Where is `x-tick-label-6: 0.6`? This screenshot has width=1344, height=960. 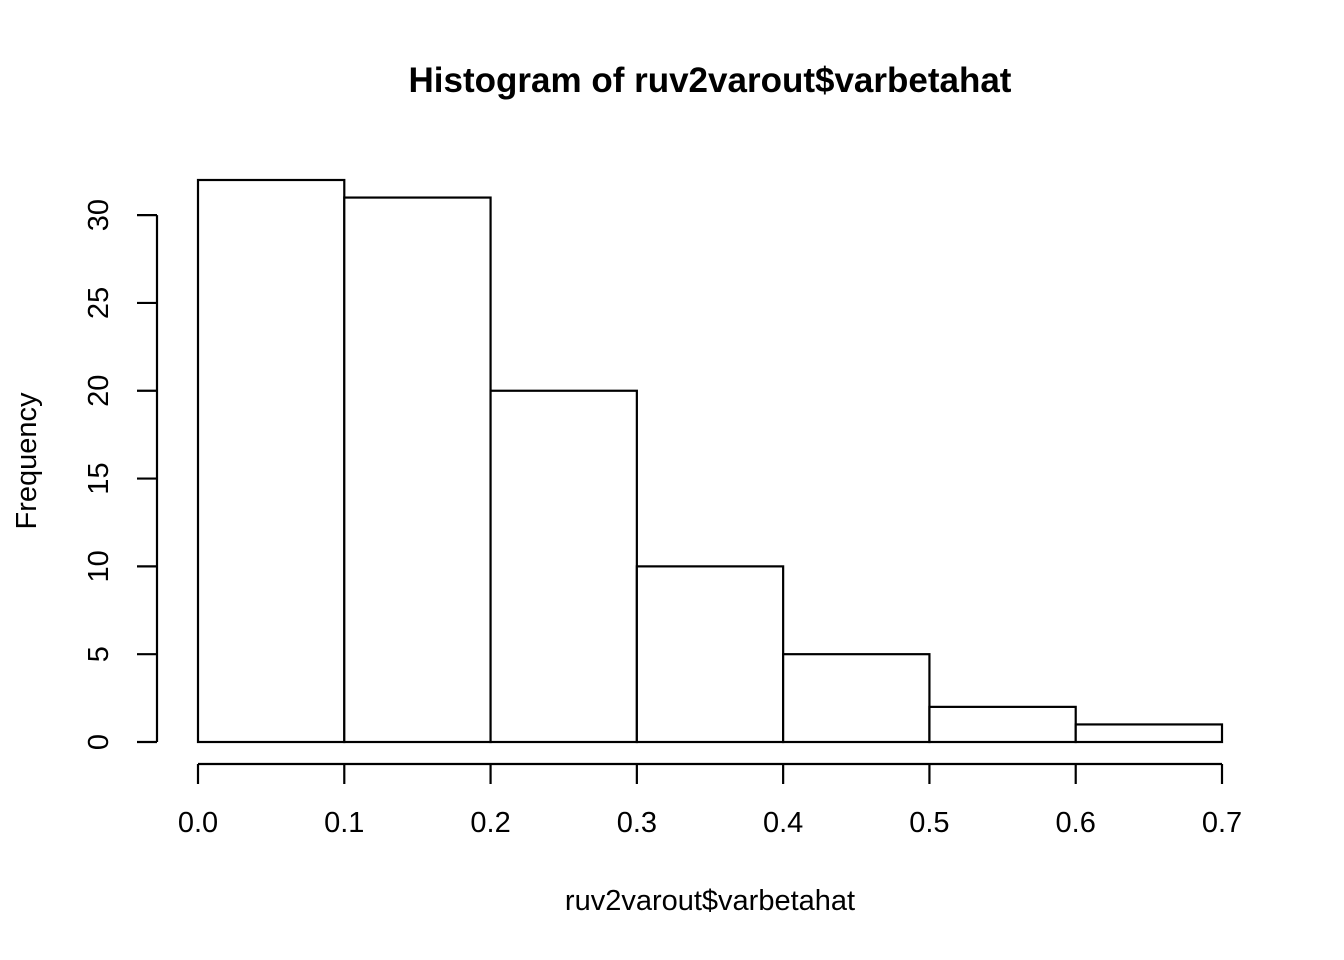 x-tick-label-6: 0.6 is located at coordinates (1076, 823).